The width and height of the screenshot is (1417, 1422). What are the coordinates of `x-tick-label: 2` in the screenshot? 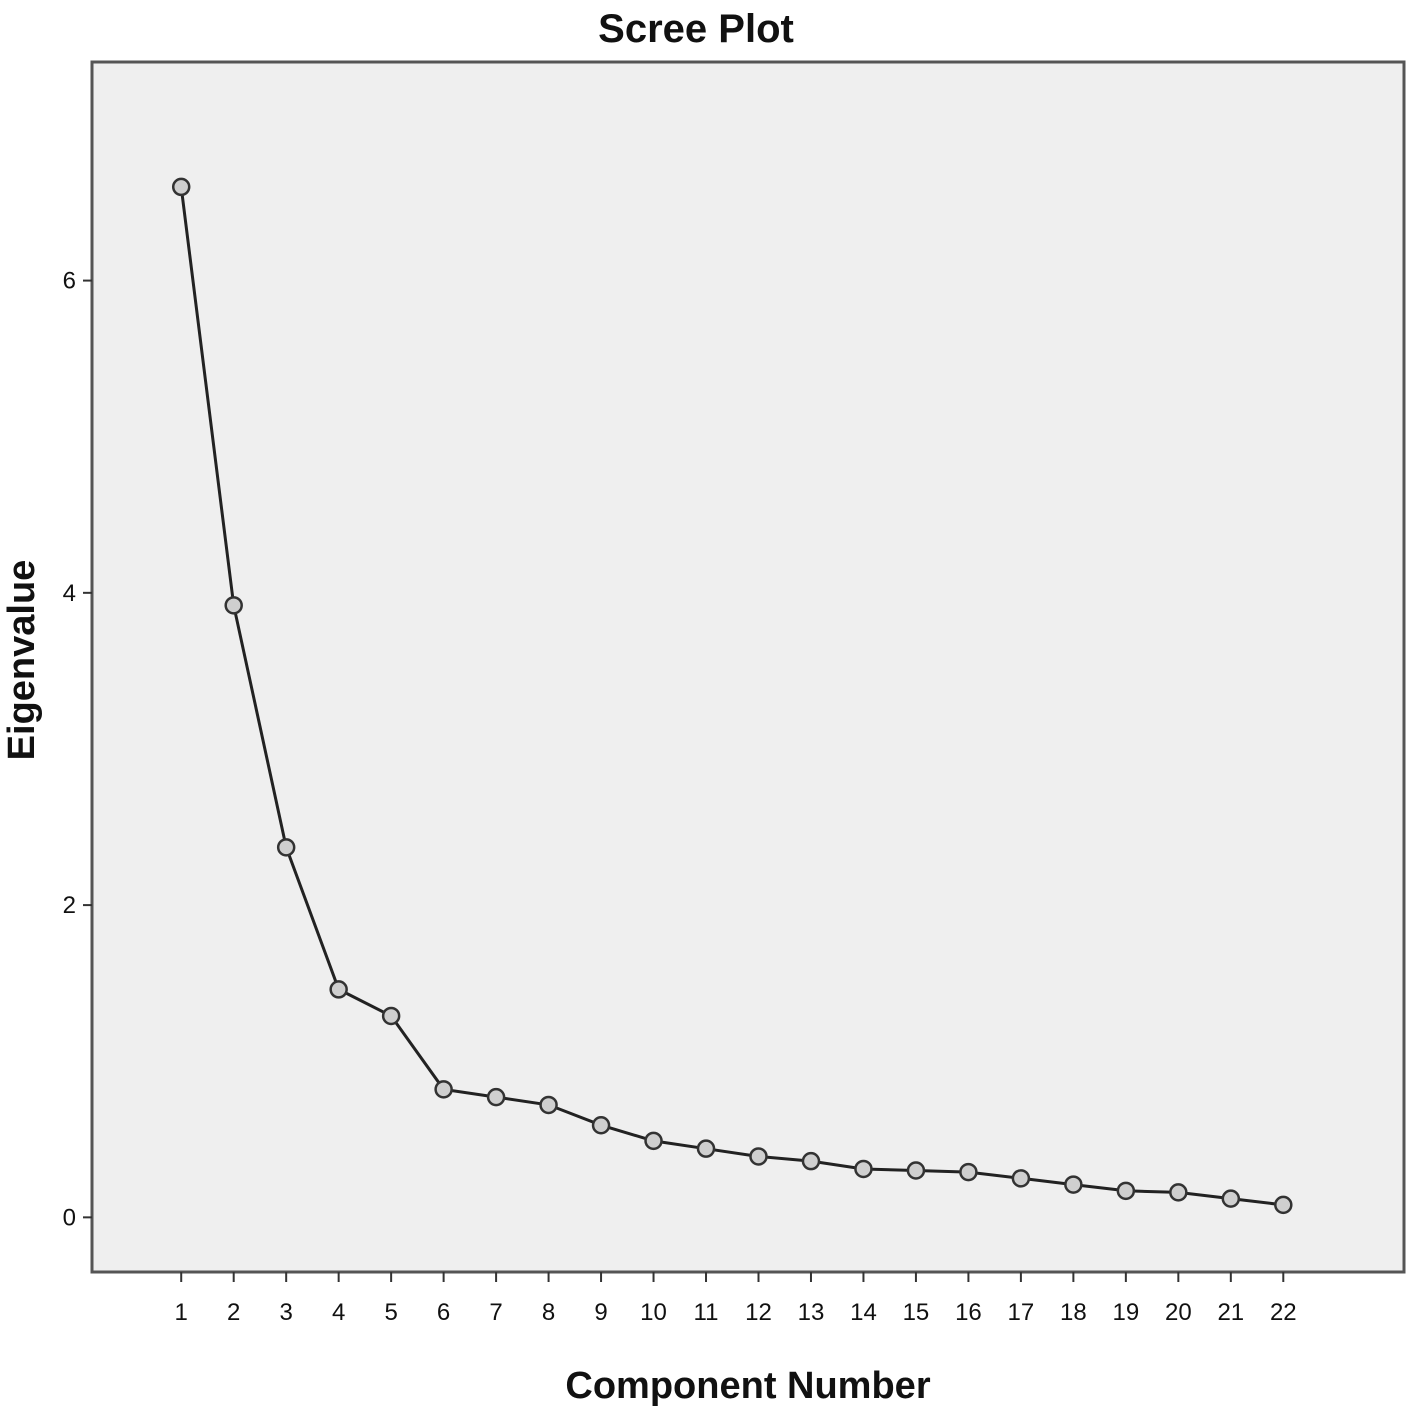 It's located at (233, 1312).